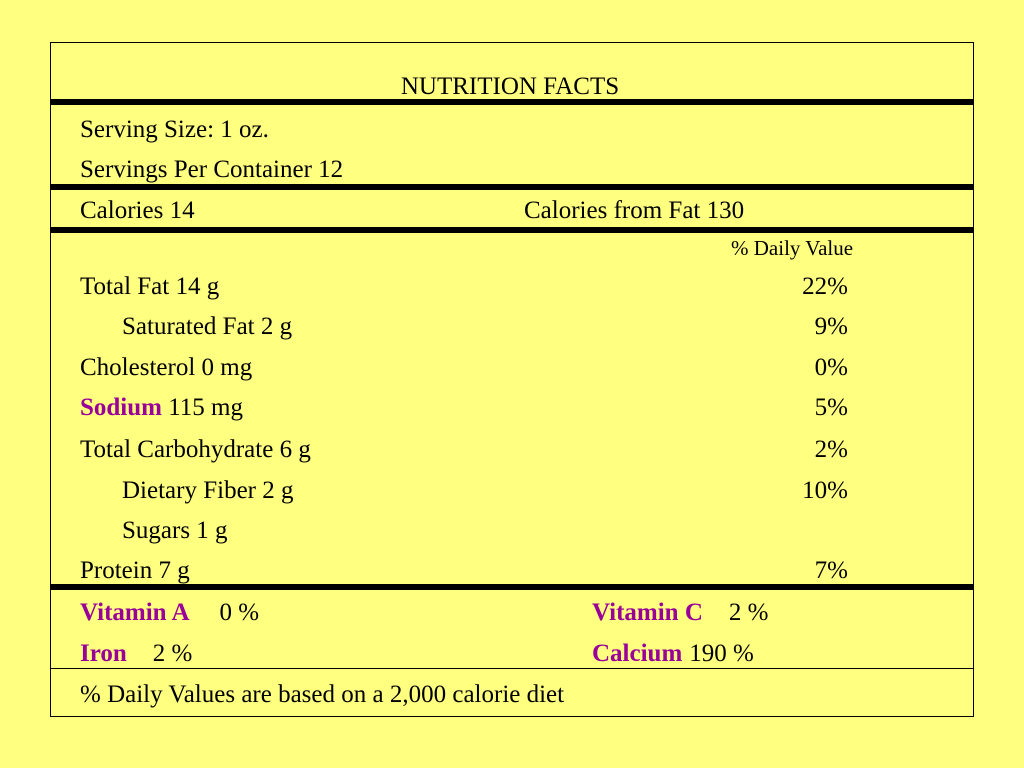  I want to click on nutrient-label: Dietary Fiber 2 g, so click(208, 490).